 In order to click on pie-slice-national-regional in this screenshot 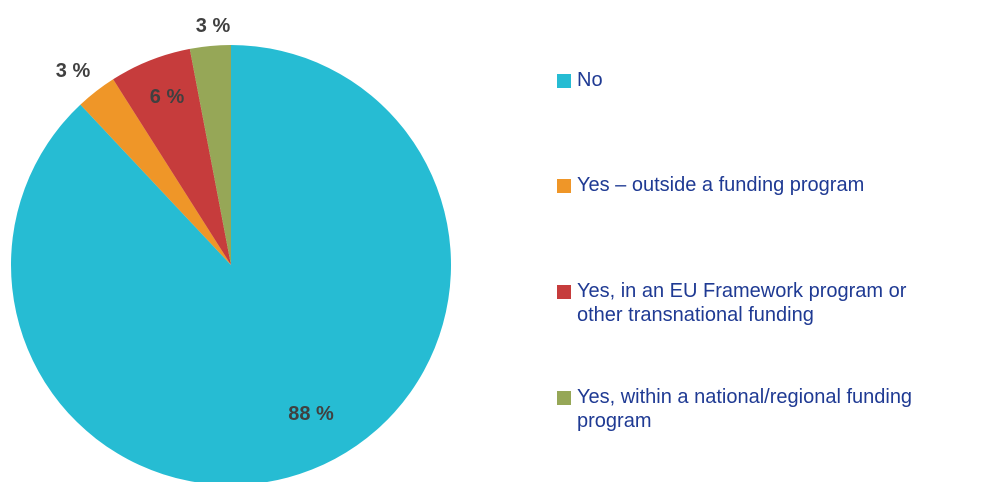, I will do `click(210, 155)`.